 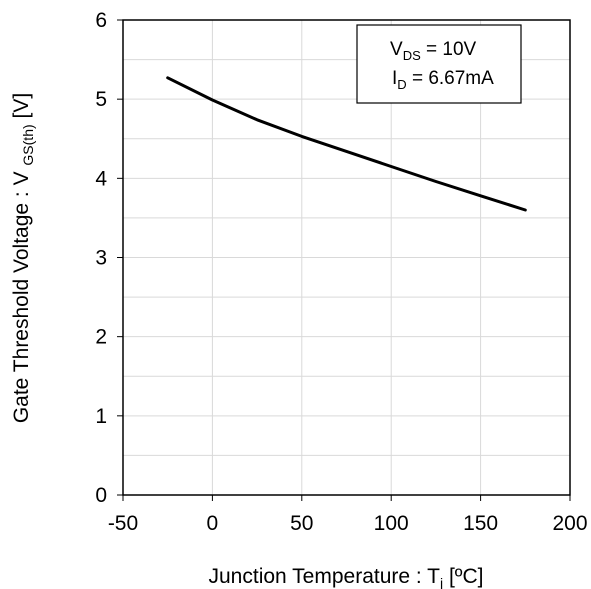 I want to click on series-line, so click(x=346, y=144).